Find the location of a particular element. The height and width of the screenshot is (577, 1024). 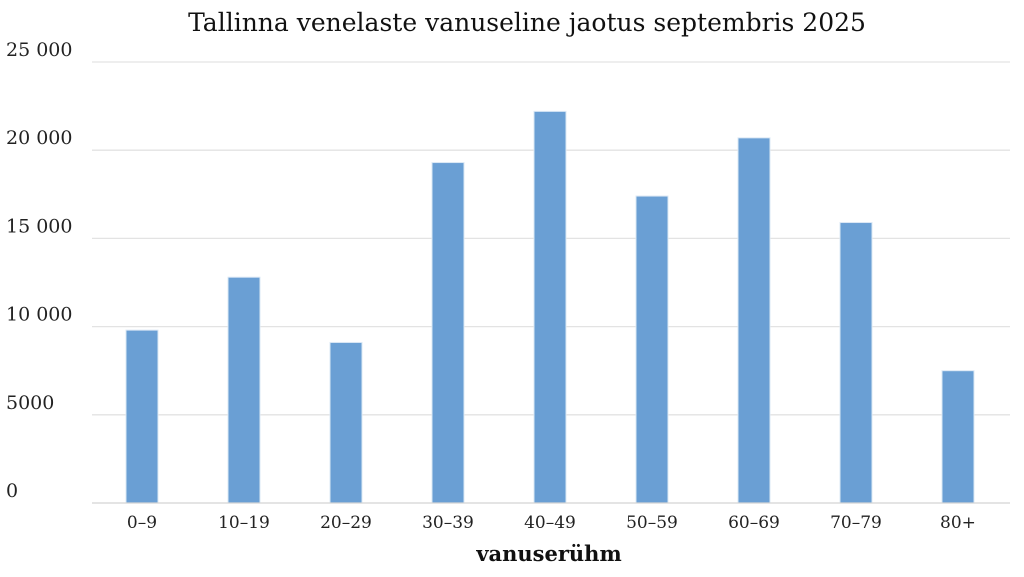

x-tick-label: 50–59 is located at coordinates (652, 523).